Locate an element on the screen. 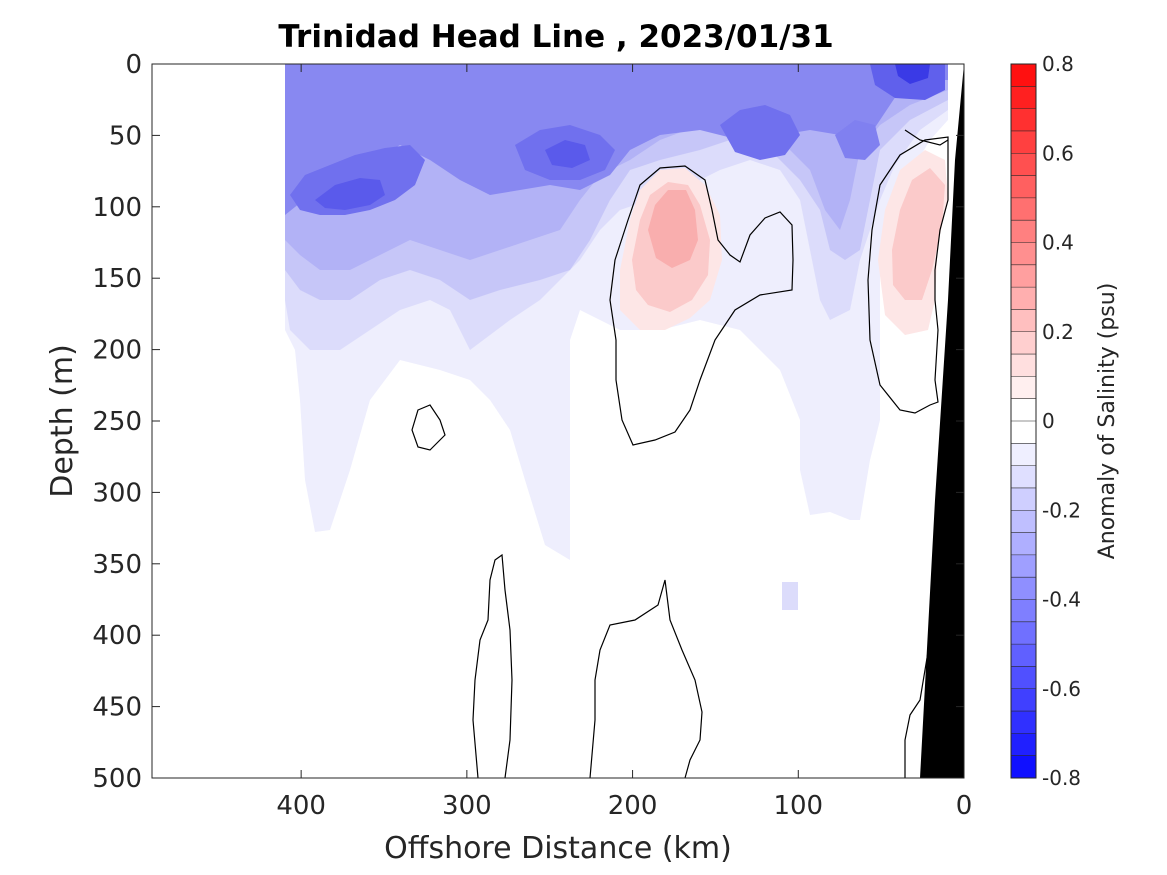 This screenshot has width=1167, height=875. colorbar is located at coordinates (1023, 421).